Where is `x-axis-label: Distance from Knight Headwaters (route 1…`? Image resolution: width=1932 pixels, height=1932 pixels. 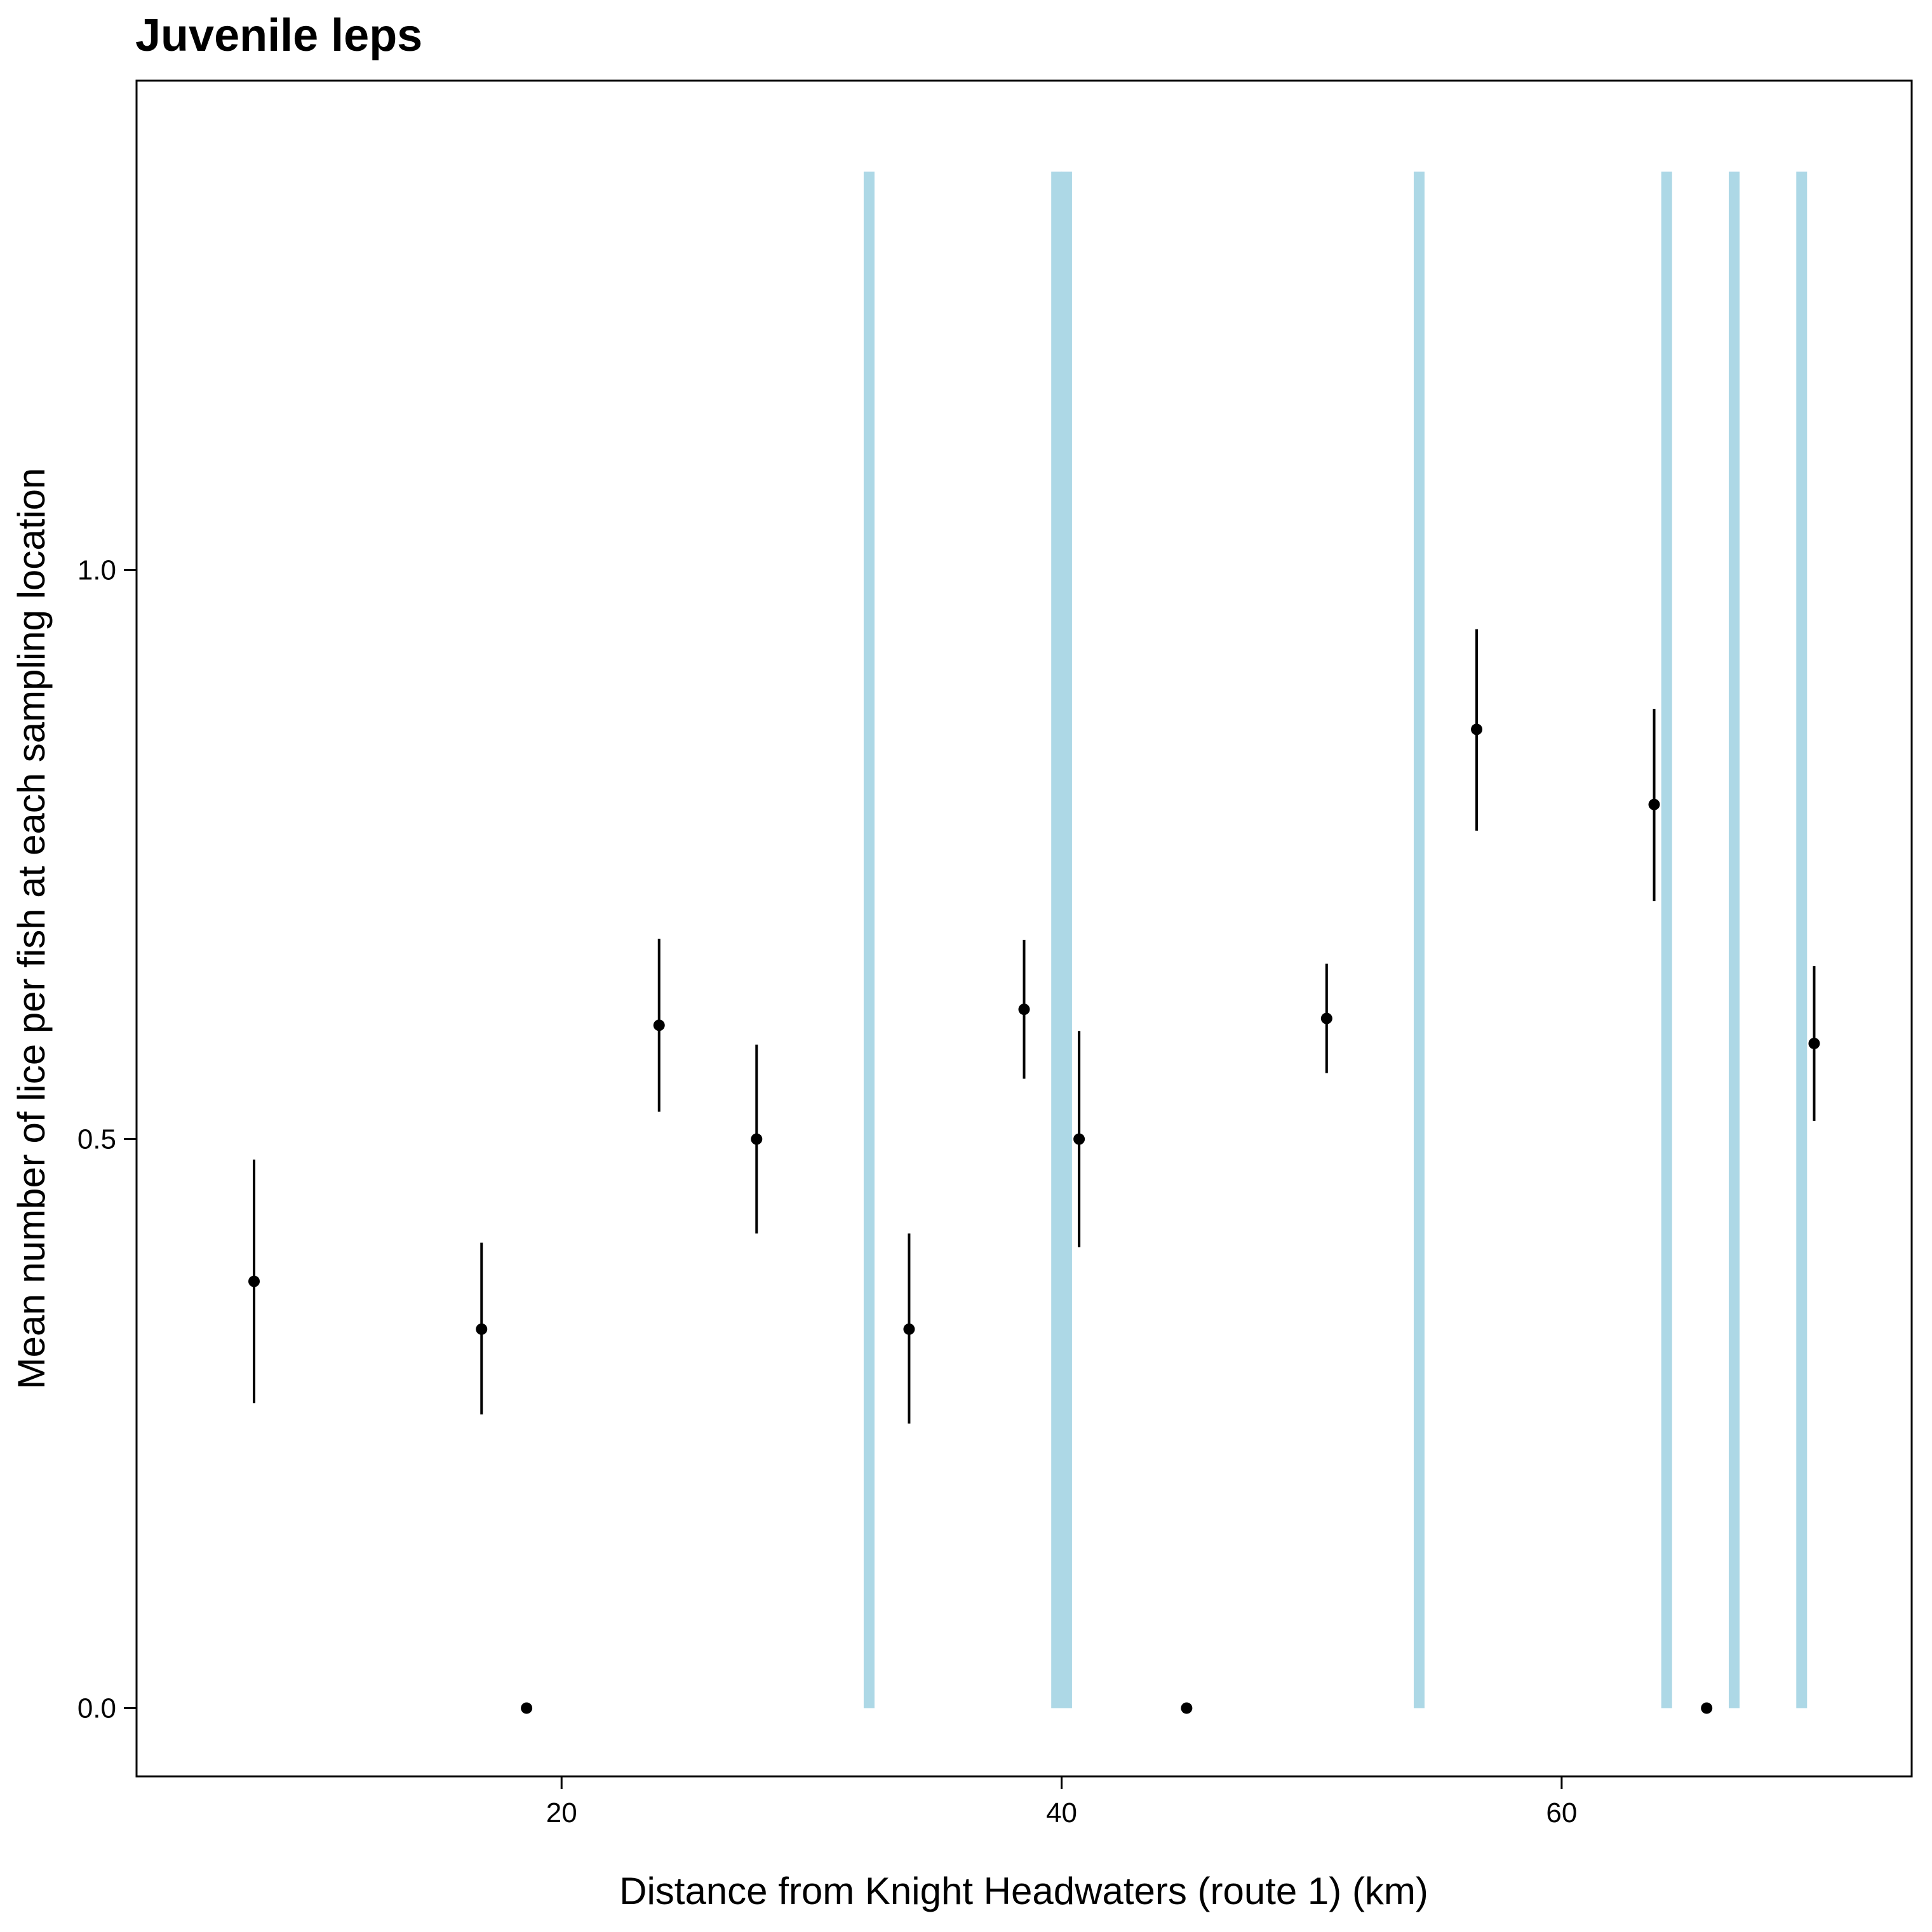 x-axis-label: Distance from Knight Headwaters (route 1… is located at coordinates (1023, 1891).